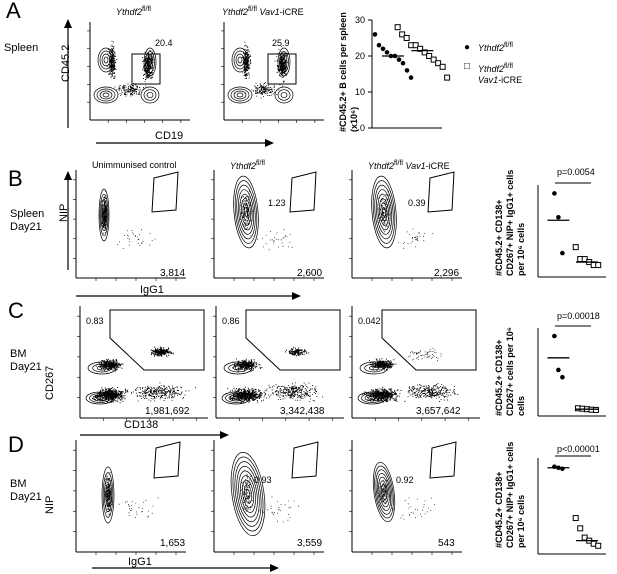 The image size is (617, 574). I want to click on flow-a2-right-cluster-contour, so click(284, 62).